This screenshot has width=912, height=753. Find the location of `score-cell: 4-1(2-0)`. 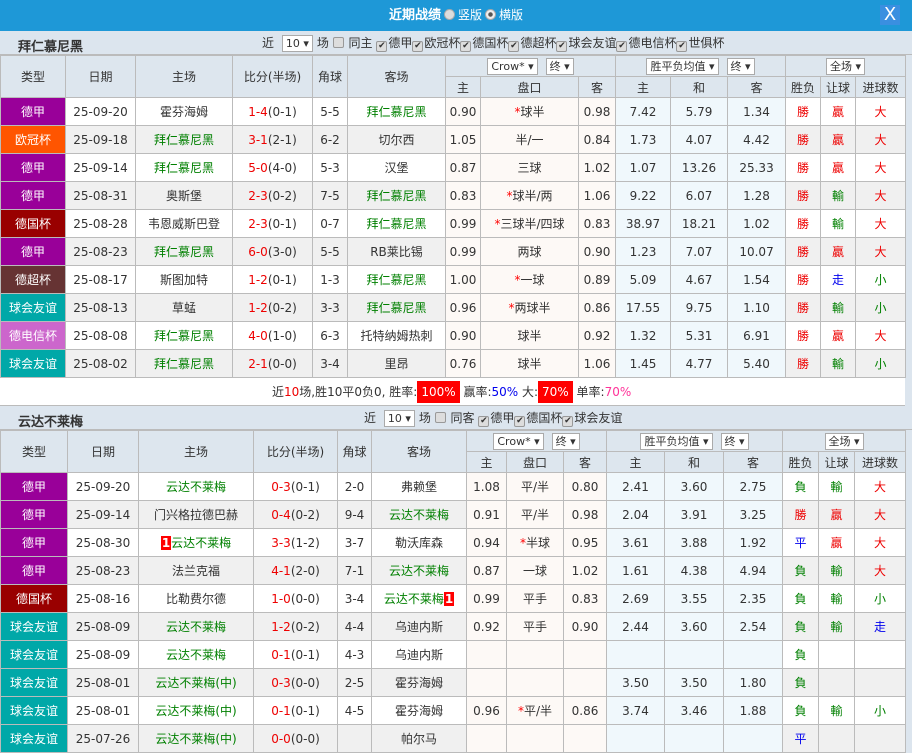

score-cell: 4-1(2-0) is located at coordinates (295, 570).